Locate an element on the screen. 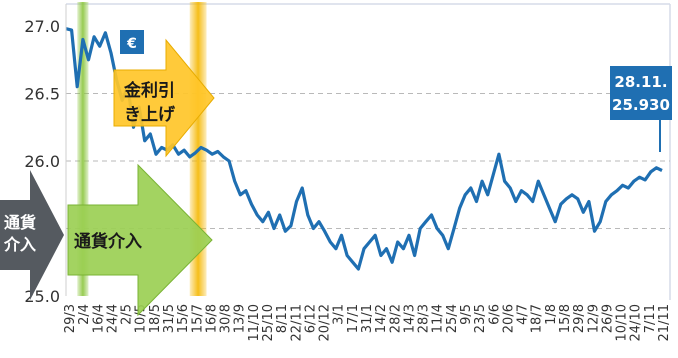 The image size is (678, 358). y-tick-label-1: 26.5 is located at coordinates (42, 94).